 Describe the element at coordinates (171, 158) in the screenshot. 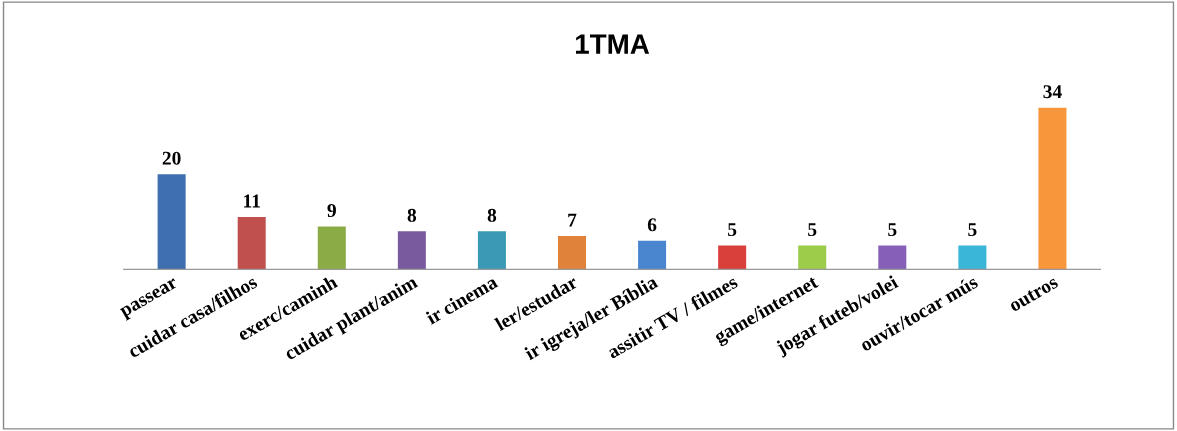

I see `data-label: 20` at that location.